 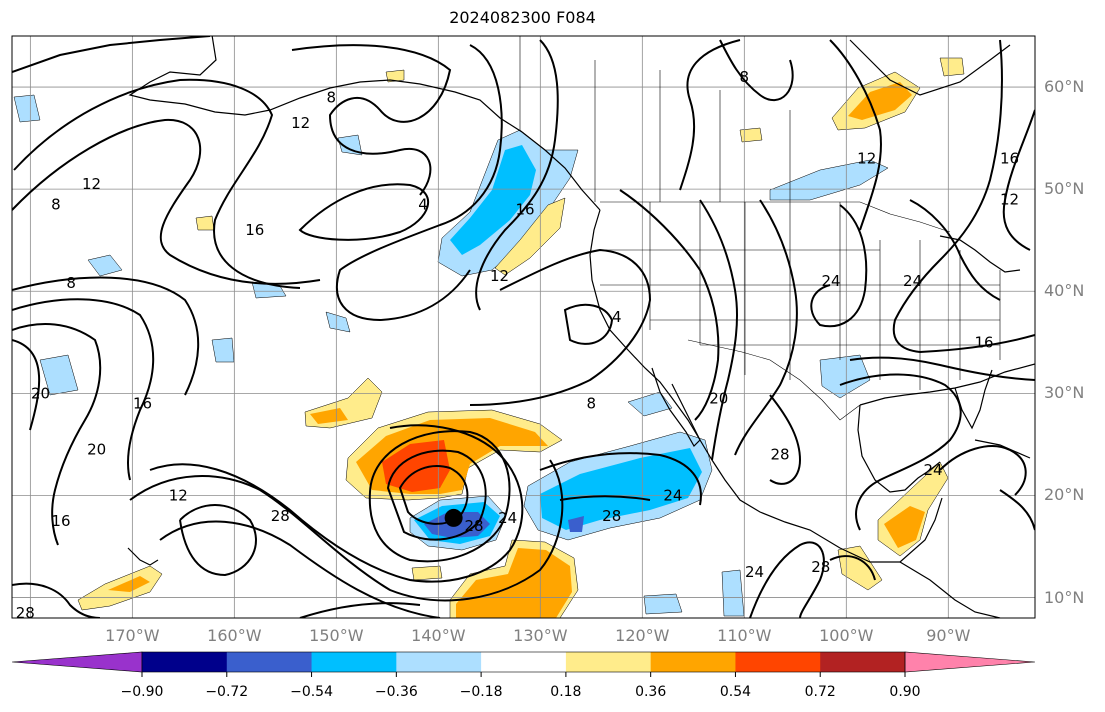 I want to click on colorbar-tick-label: −0.90, so click(x=142, y=692).